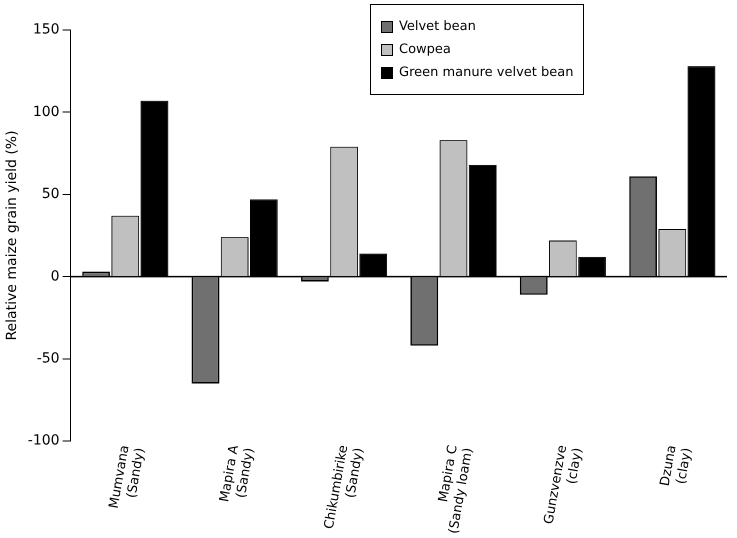 The height and width of the screenshot is (538, 737). What do you see at coordinates (51, 194) in the screenshot?
I see `y-tick-label: 50` at bounding box center [51, 194].